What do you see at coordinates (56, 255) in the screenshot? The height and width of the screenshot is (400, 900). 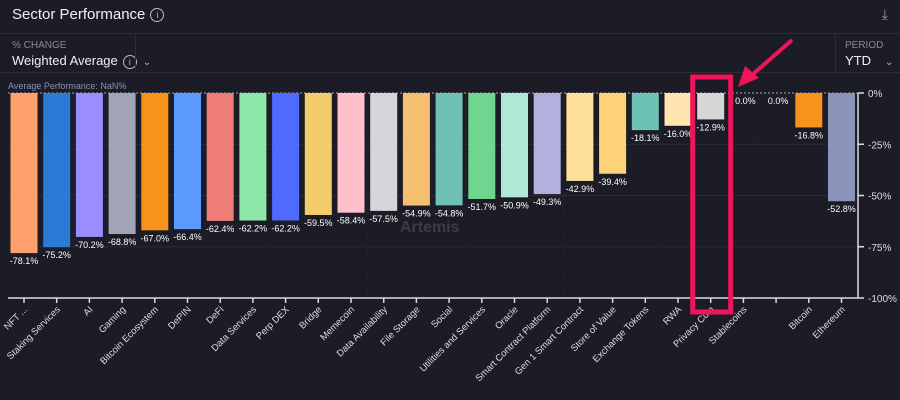 I see `data-label: -75.2%` at bounding box center [56, 255].